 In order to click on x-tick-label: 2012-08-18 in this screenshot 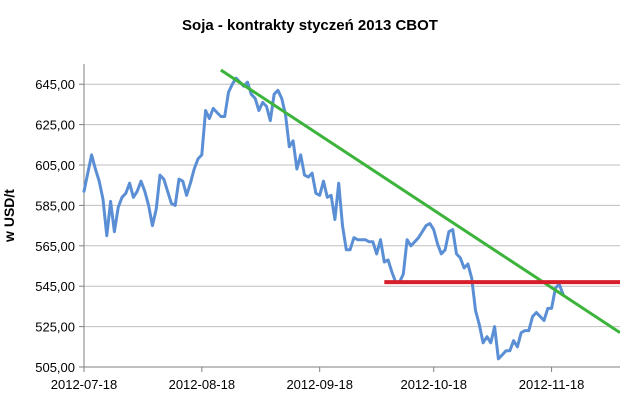, I will do `click(202, 384)`.